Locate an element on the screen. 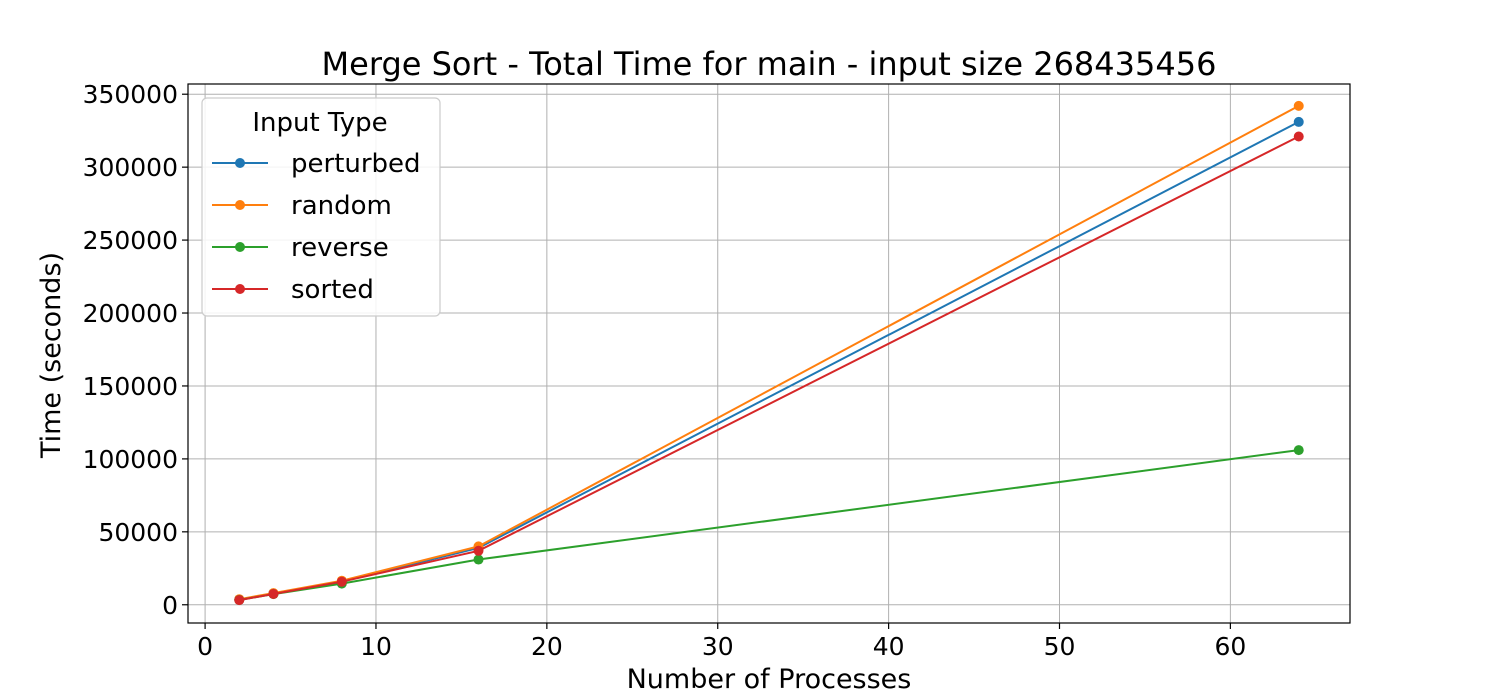 Image resolution: width=1500 pixels, height=700 pixels. y-tick-label: 350000 is located at coordinates (130, 94).